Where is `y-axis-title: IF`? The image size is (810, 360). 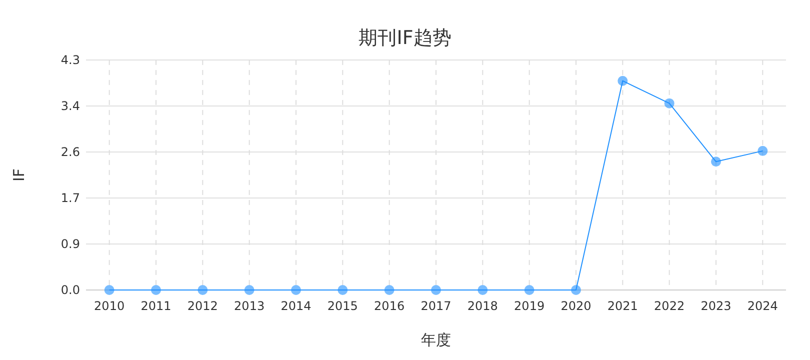 y-axis-title: IF is located at coordinates (19, 175).